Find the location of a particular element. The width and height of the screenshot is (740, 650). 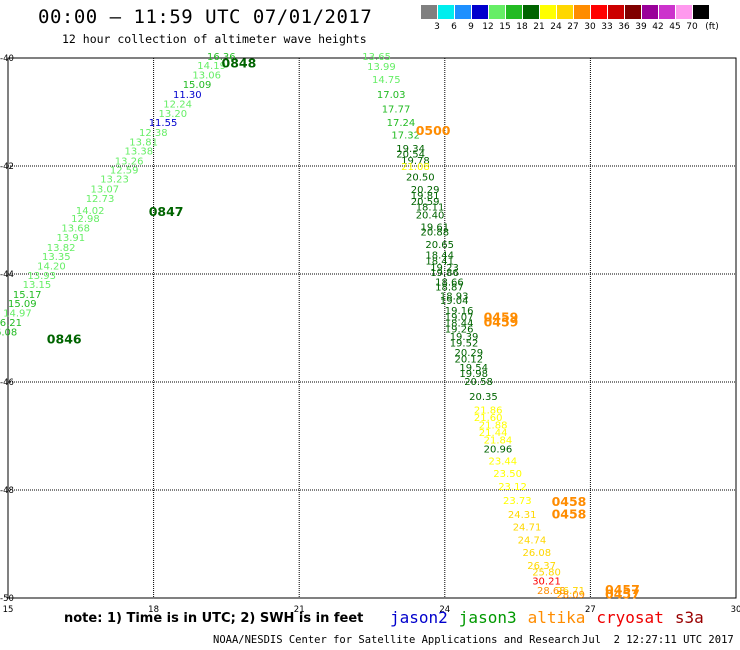

page-title: 00:00 – 11:59 UTC 07/01/2017 is located at coordinates (205, 17).